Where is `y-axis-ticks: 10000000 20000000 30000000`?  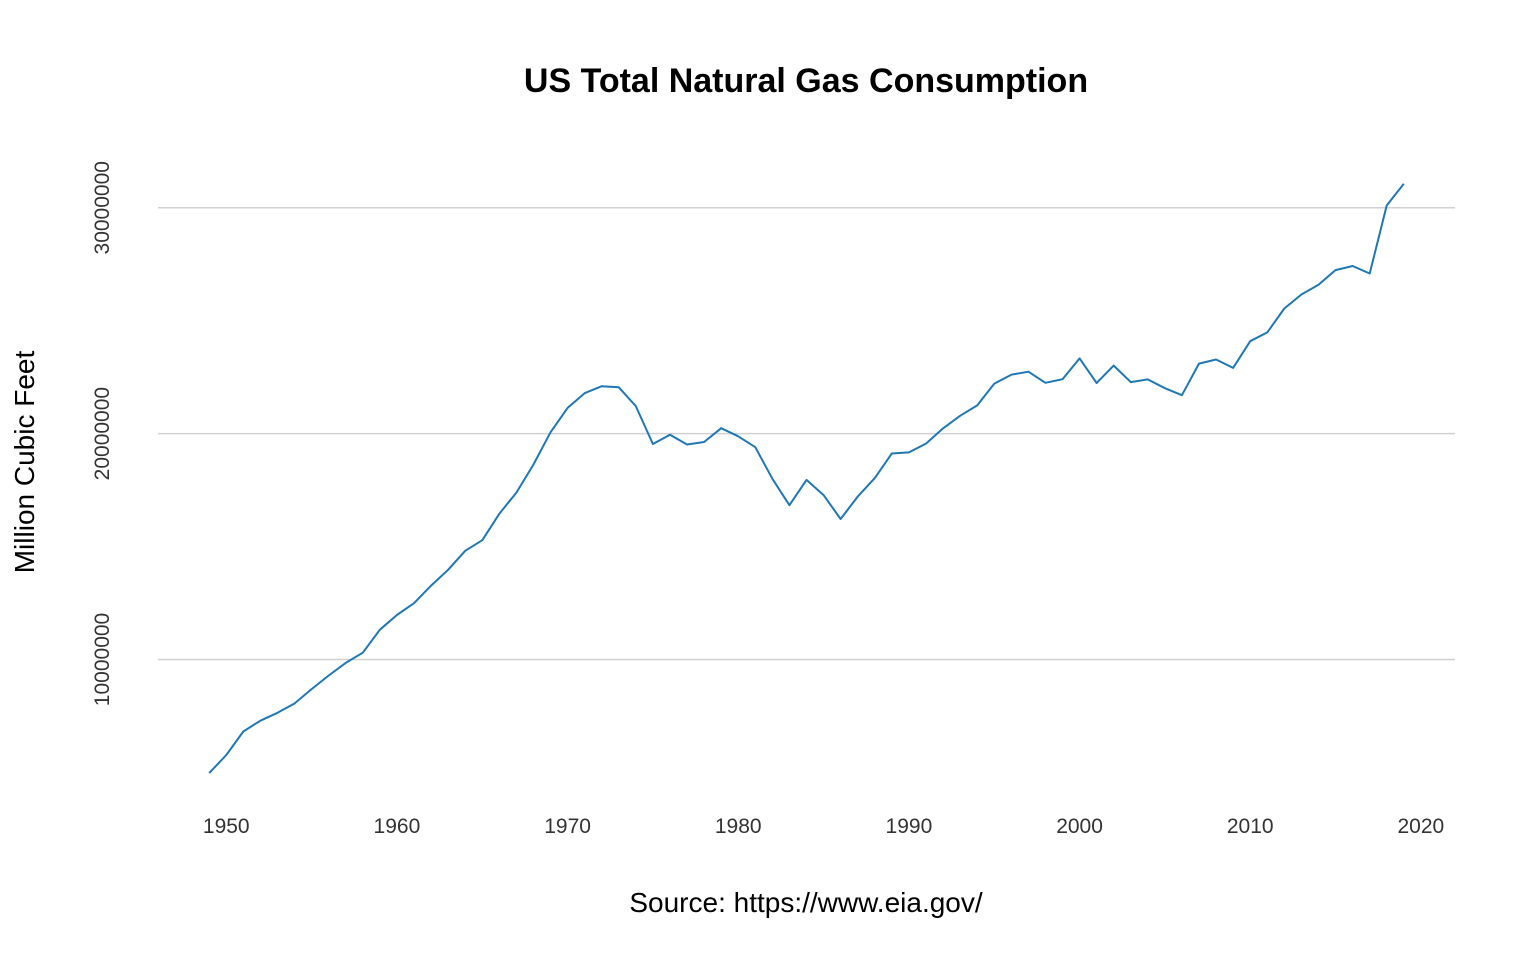
y-axis-ticks: 10000000 20000000 30000000 is located at coordinates (102, 433).